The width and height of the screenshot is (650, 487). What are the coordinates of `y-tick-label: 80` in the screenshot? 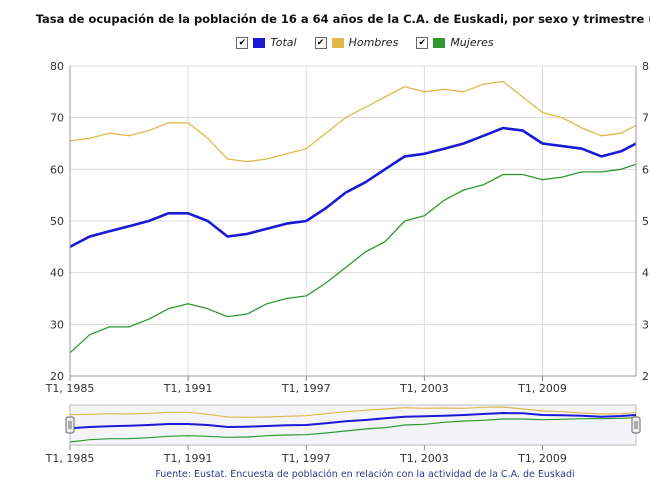 It's located at (57, 66).